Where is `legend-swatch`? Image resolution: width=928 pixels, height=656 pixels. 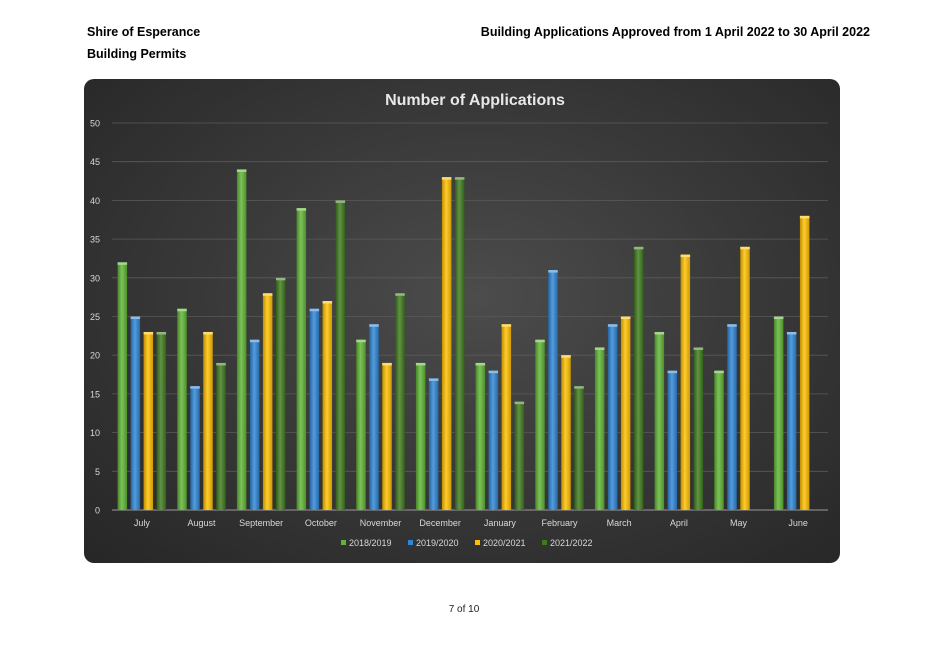 legend-swatch is located at coordinates (410, 542).